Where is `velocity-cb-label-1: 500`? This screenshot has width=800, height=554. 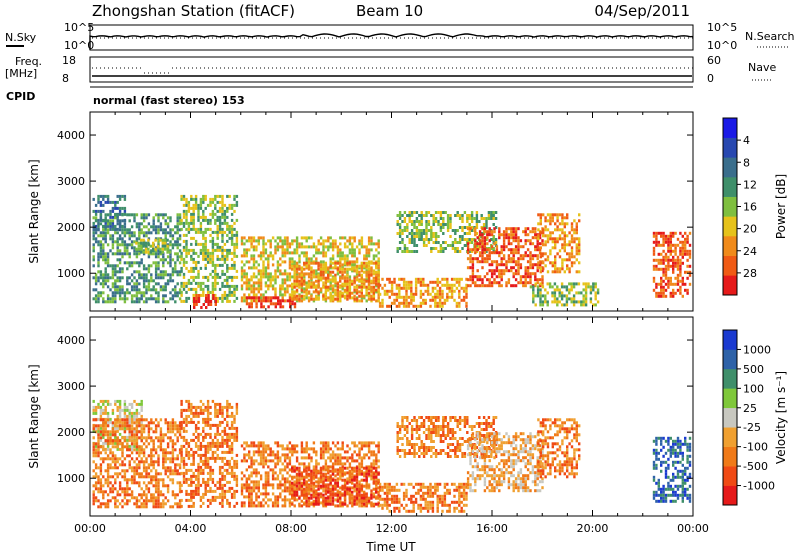
velocity-cb-label-1: 500 is located at coordinates (753, 369).